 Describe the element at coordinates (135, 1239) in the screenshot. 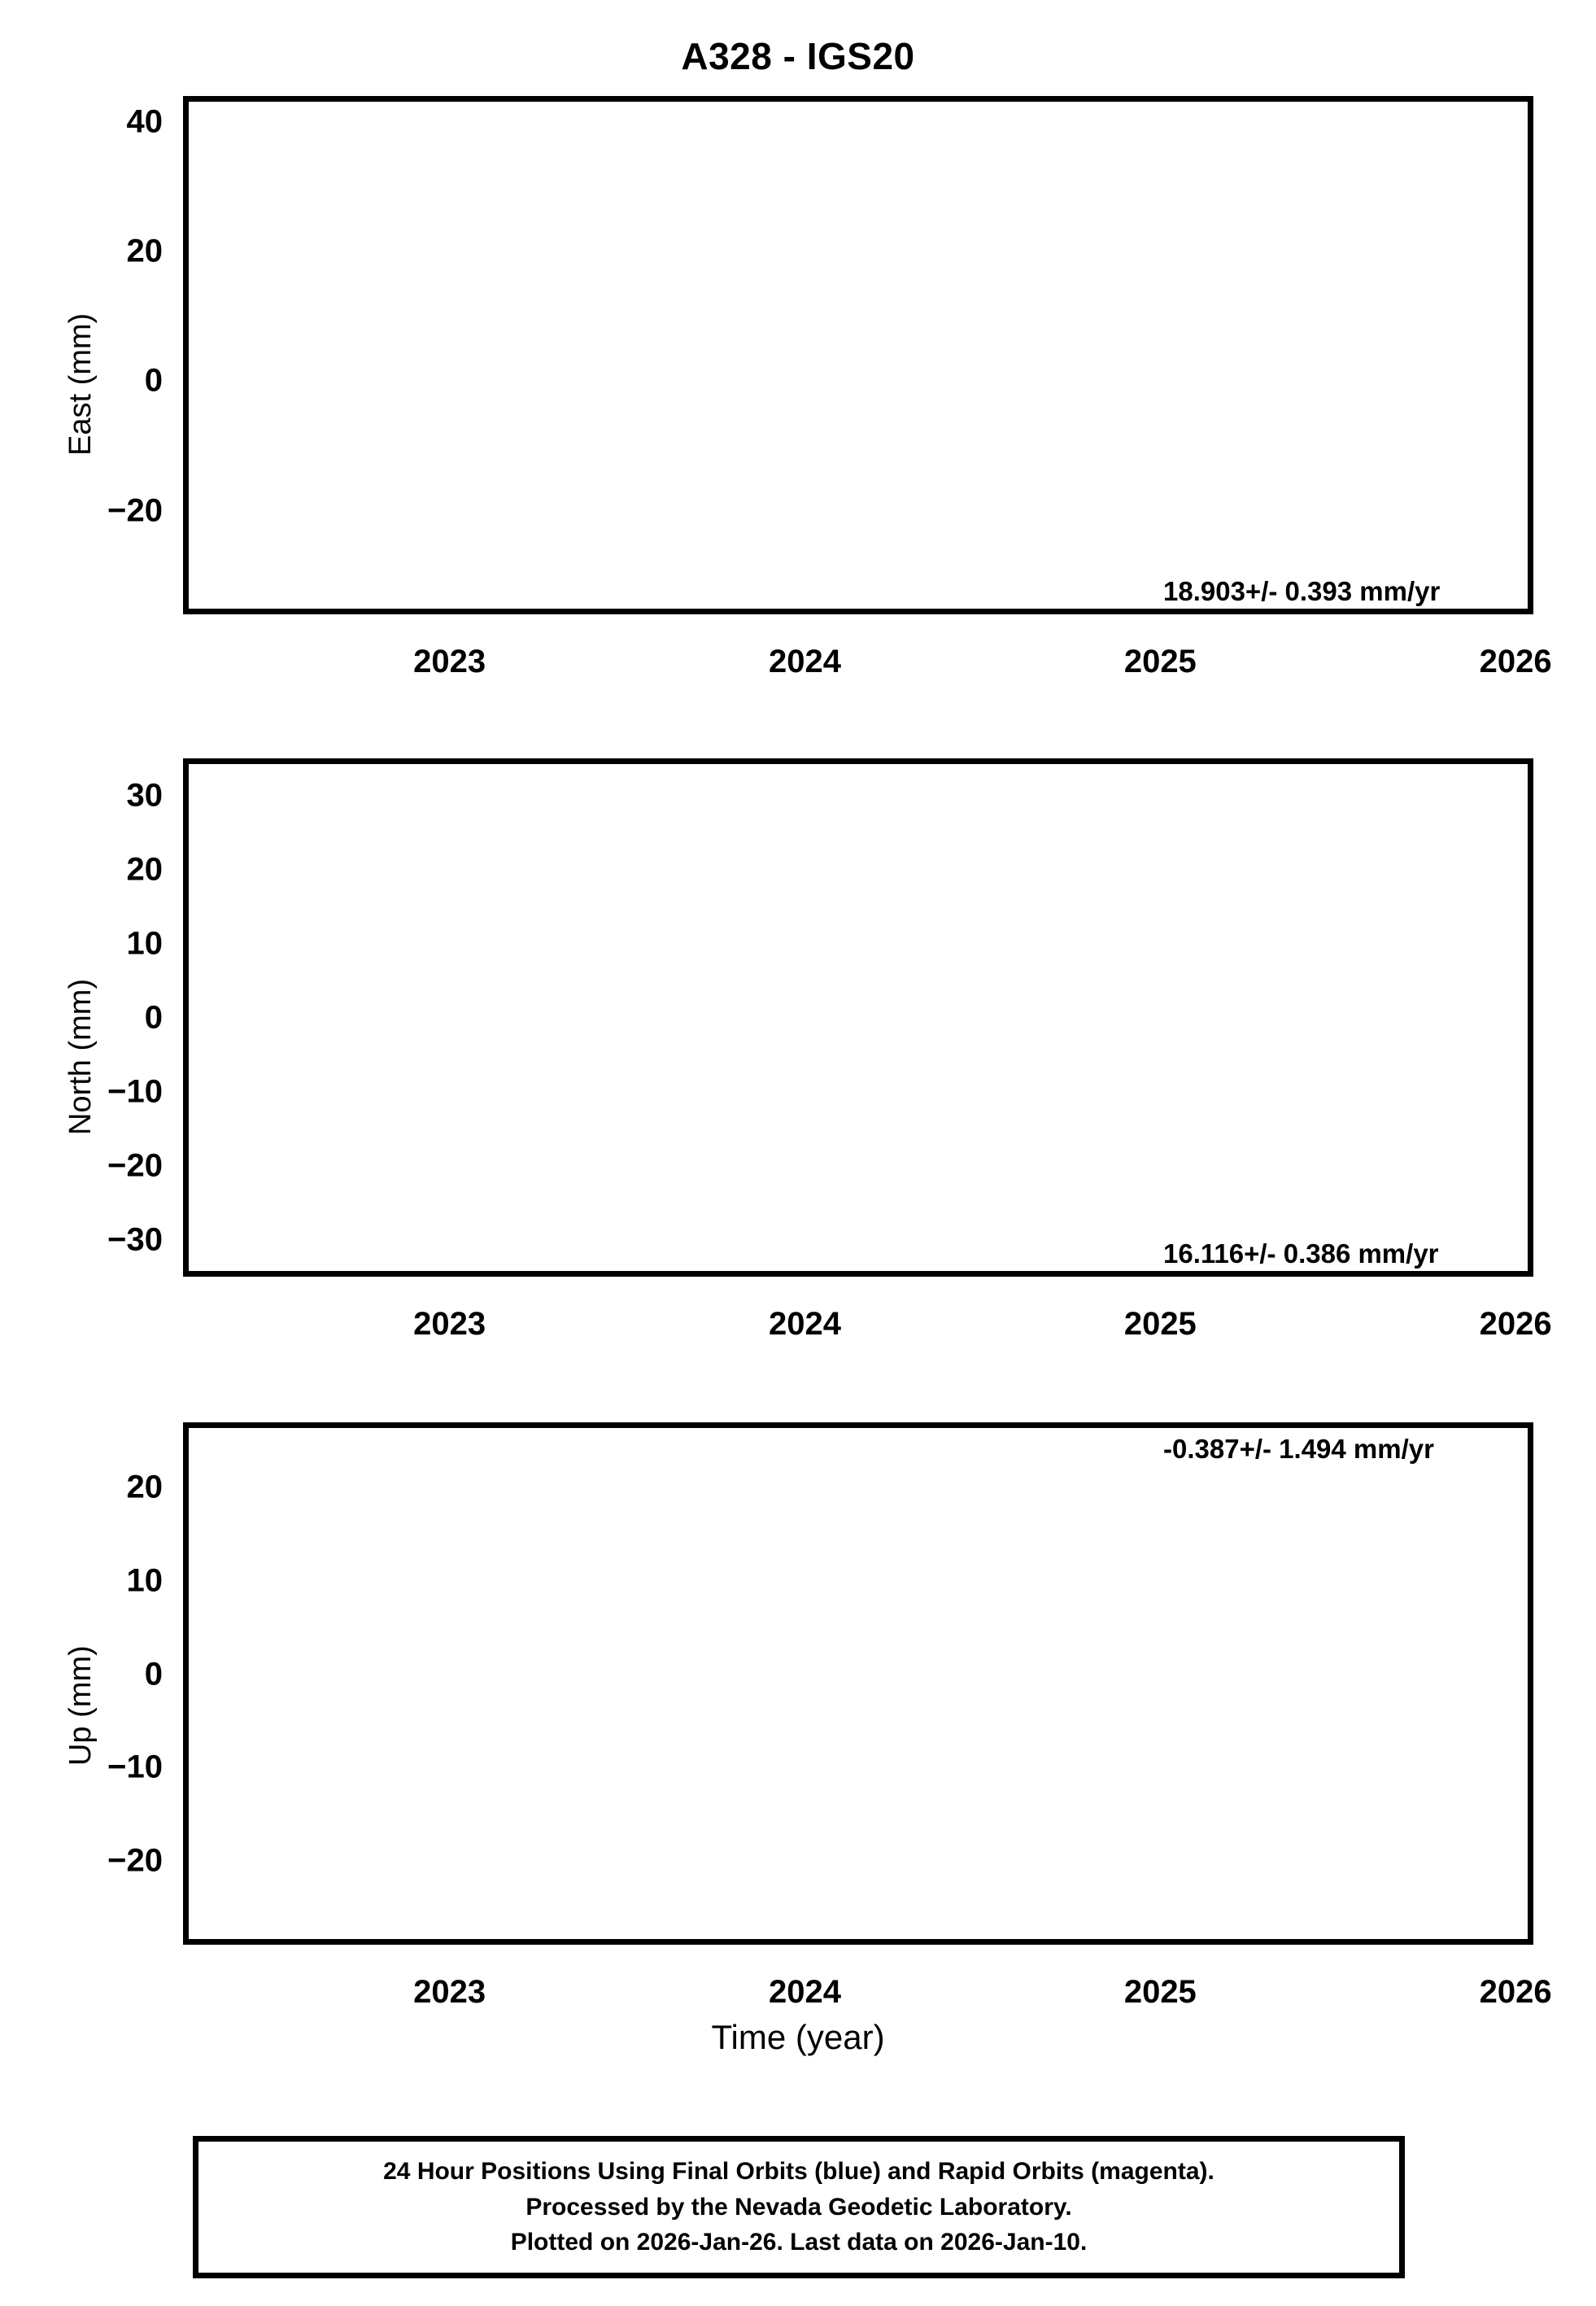

I see `y-tick-label: −30` at that location.